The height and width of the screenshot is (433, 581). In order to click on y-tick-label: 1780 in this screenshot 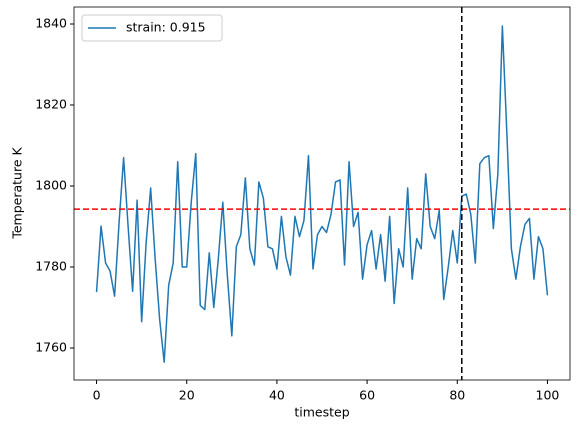, I will do `click(51, 266)`.